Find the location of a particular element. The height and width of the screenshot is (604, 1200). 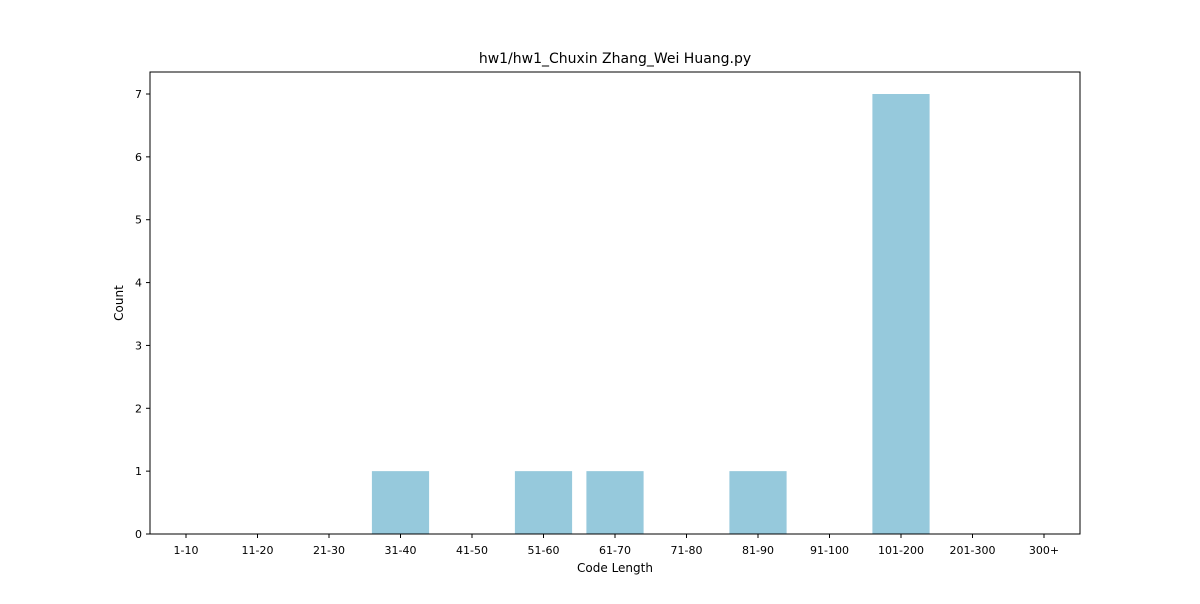

x-tick-label: 81-90 is located at coordinates (758, 550).